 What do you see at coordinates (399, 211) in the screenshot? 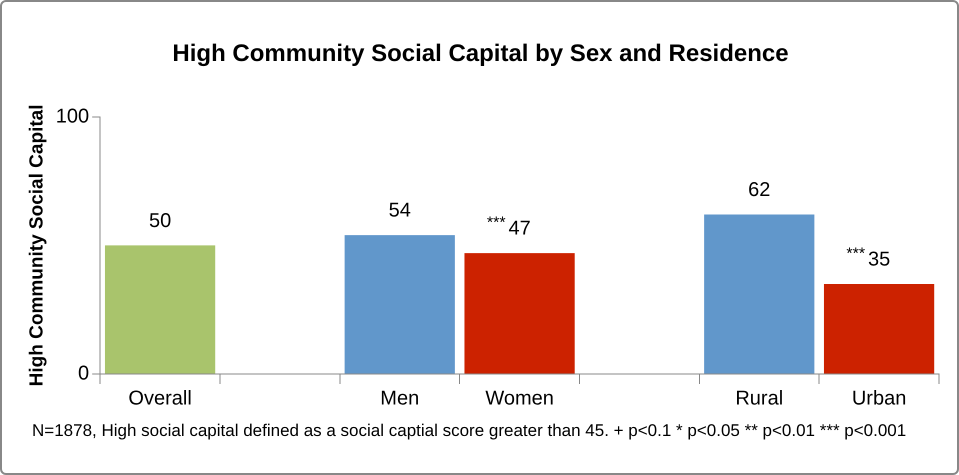
I see `data-label: 54` at bounding box center [399, 211].